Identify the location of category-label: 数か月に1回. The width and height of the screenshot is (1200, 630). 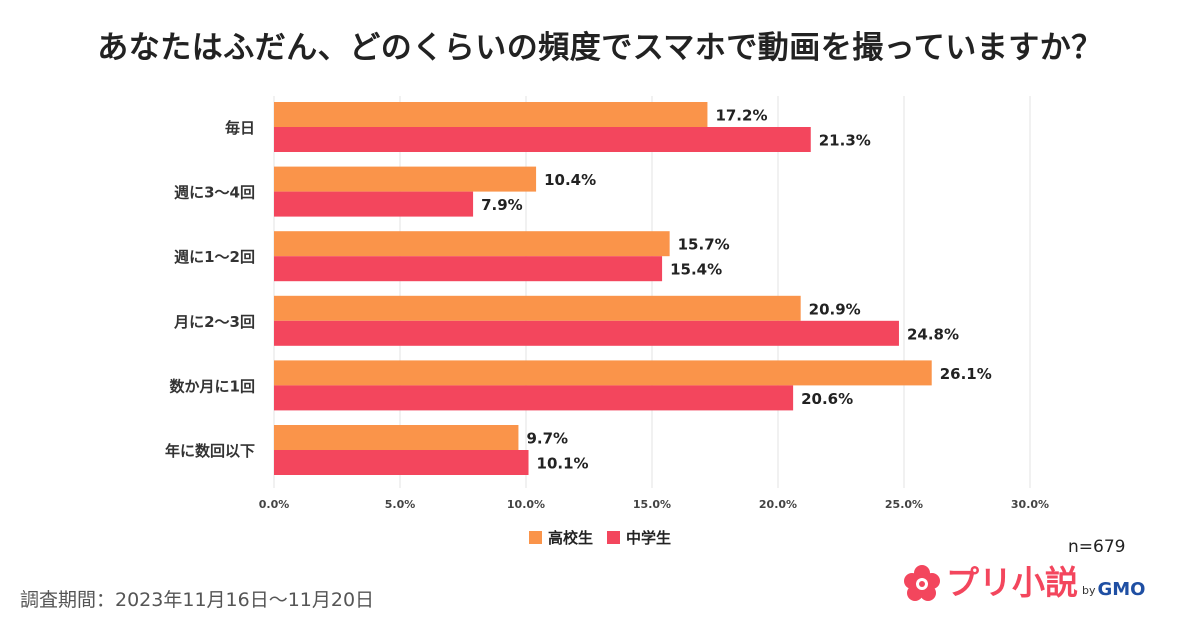
(212, 386).